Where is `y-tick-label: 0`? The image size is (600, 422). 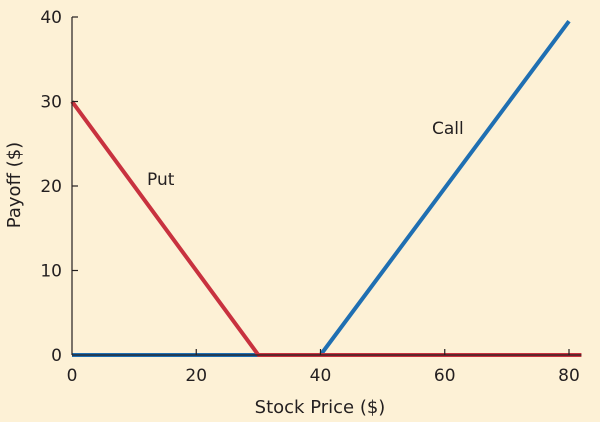
y-tick-label: 0 is located at coordinates (56, 356).